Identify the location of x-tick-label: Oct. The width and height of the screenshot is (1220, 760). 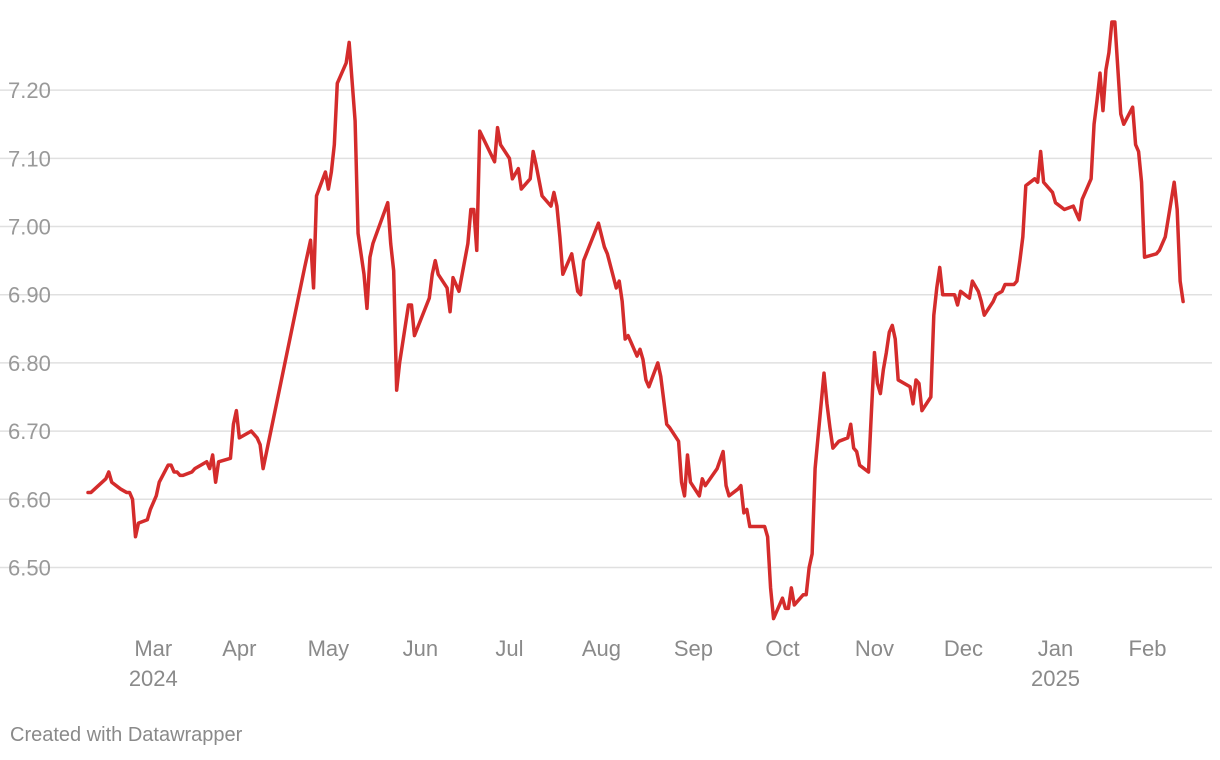
(782, 648).